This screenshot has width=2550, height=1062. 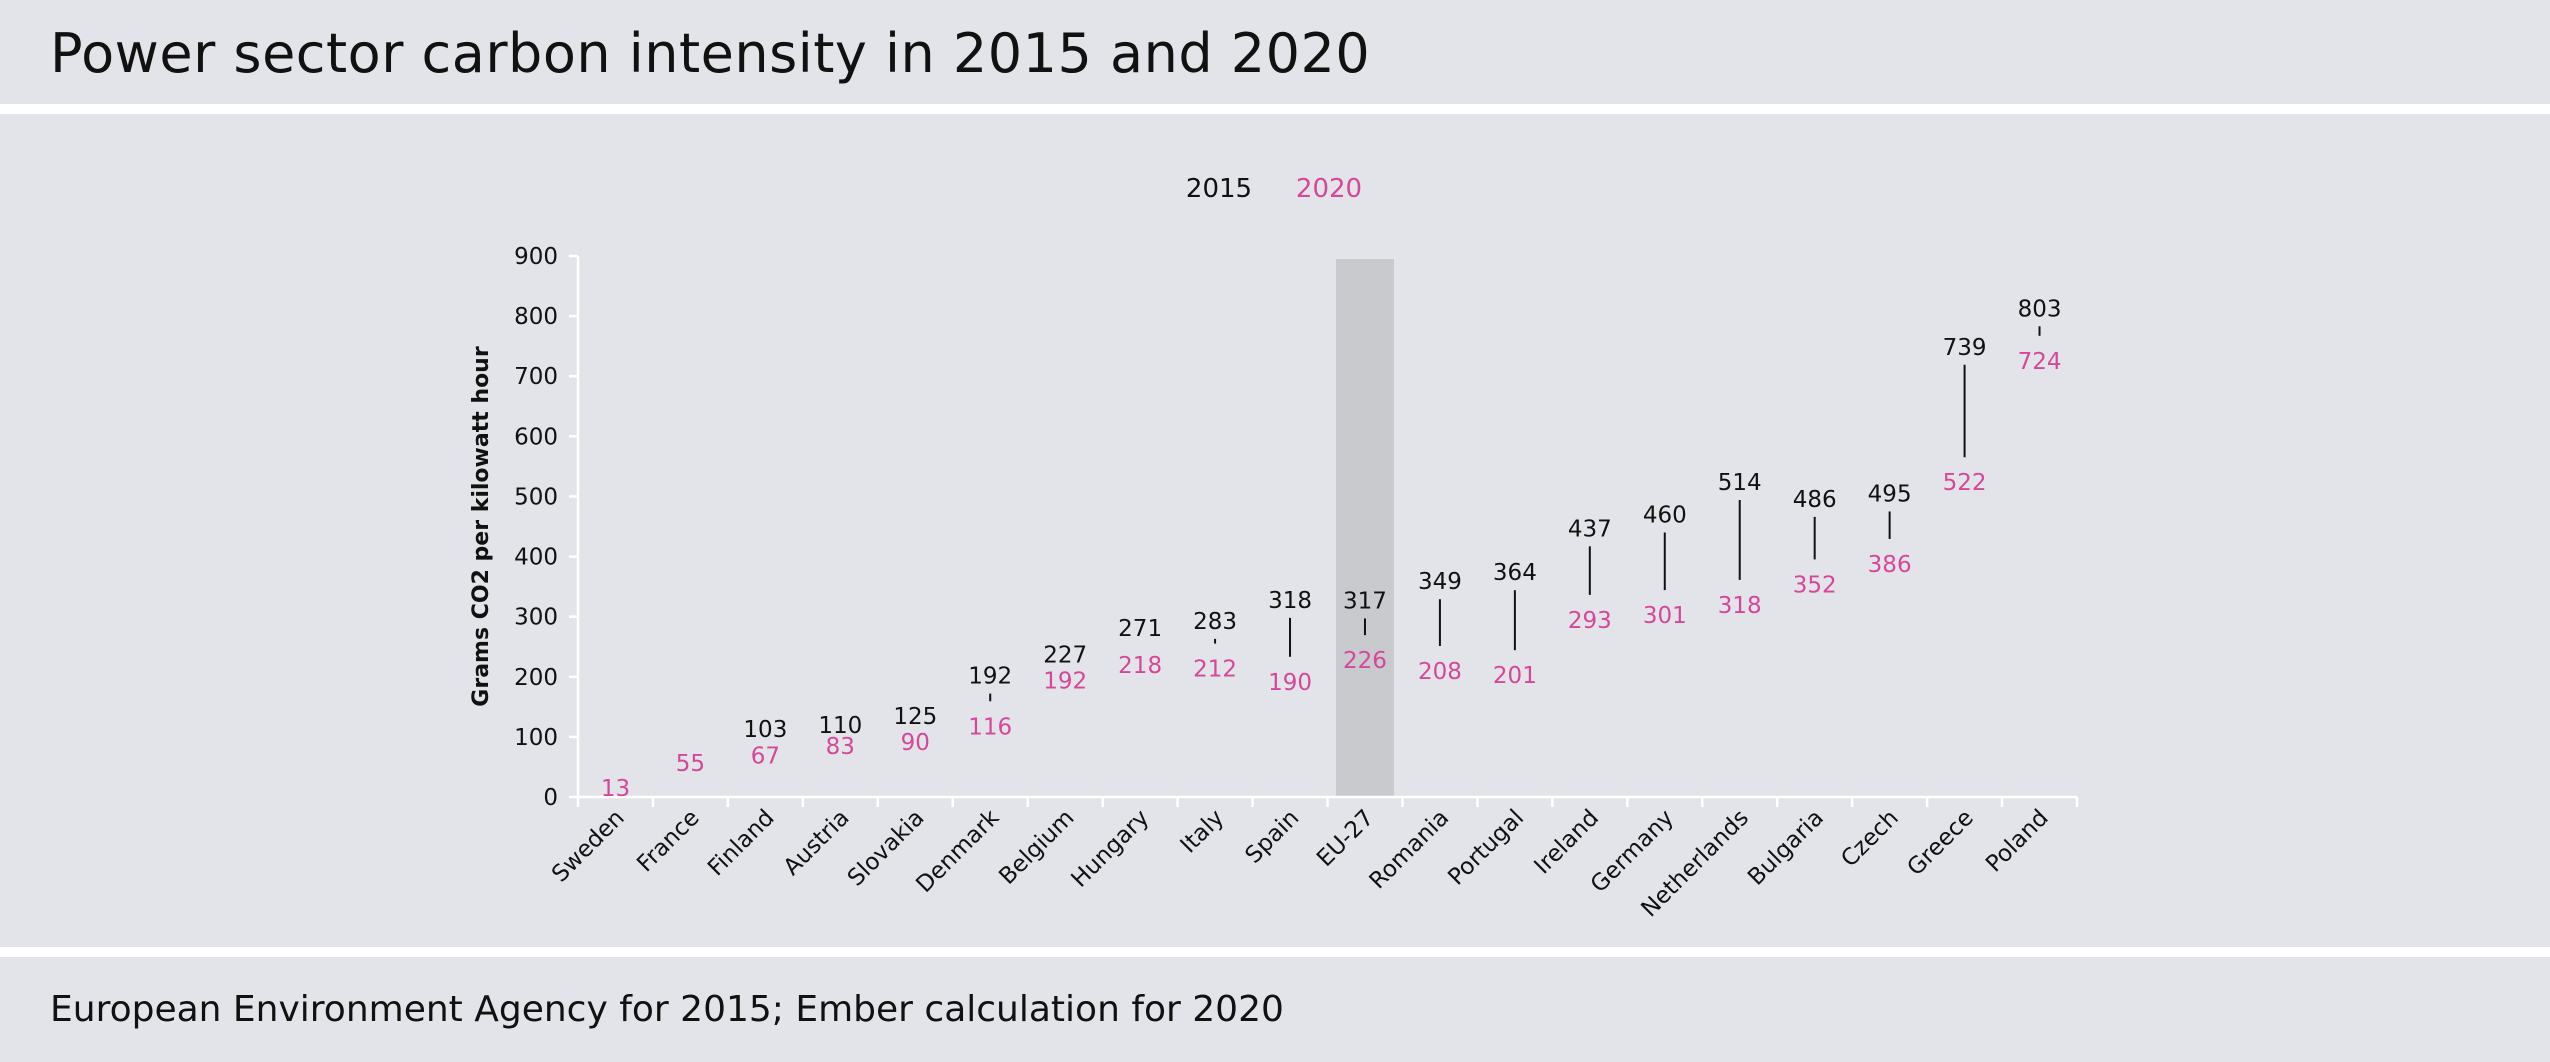 I want to click on data-label-2020: 386, so click(x=1890, y=565).